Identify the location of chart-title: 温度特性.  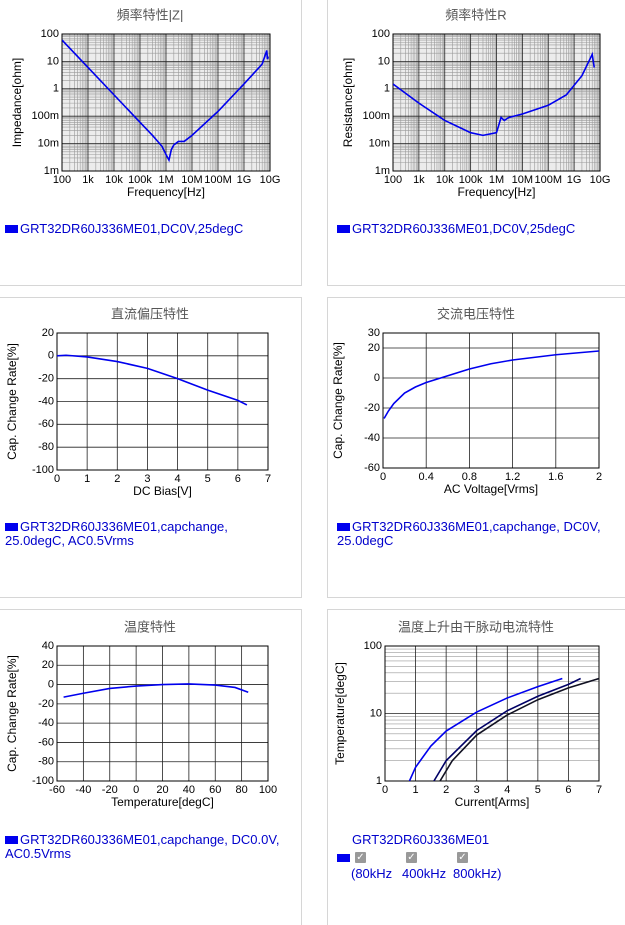
(150, 626).